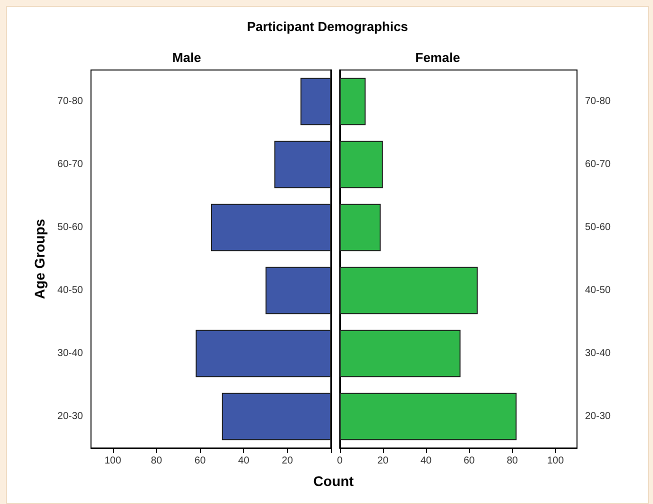 The width and height of the screenshot is (653, 504). Describe the element at coordinates (333, 481) in the screenshot. I see `x-axis-title: Count` at that location.